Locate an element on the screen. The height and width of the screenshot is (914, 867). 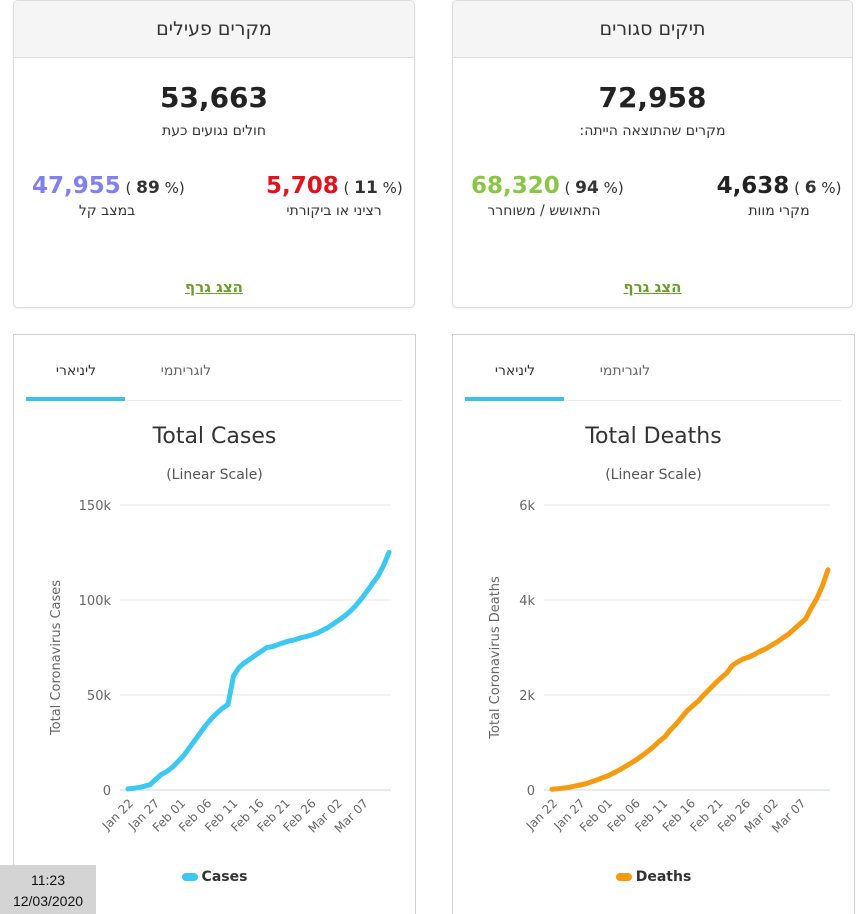
legend-swatch-cases is located at coordinates (189, 877).